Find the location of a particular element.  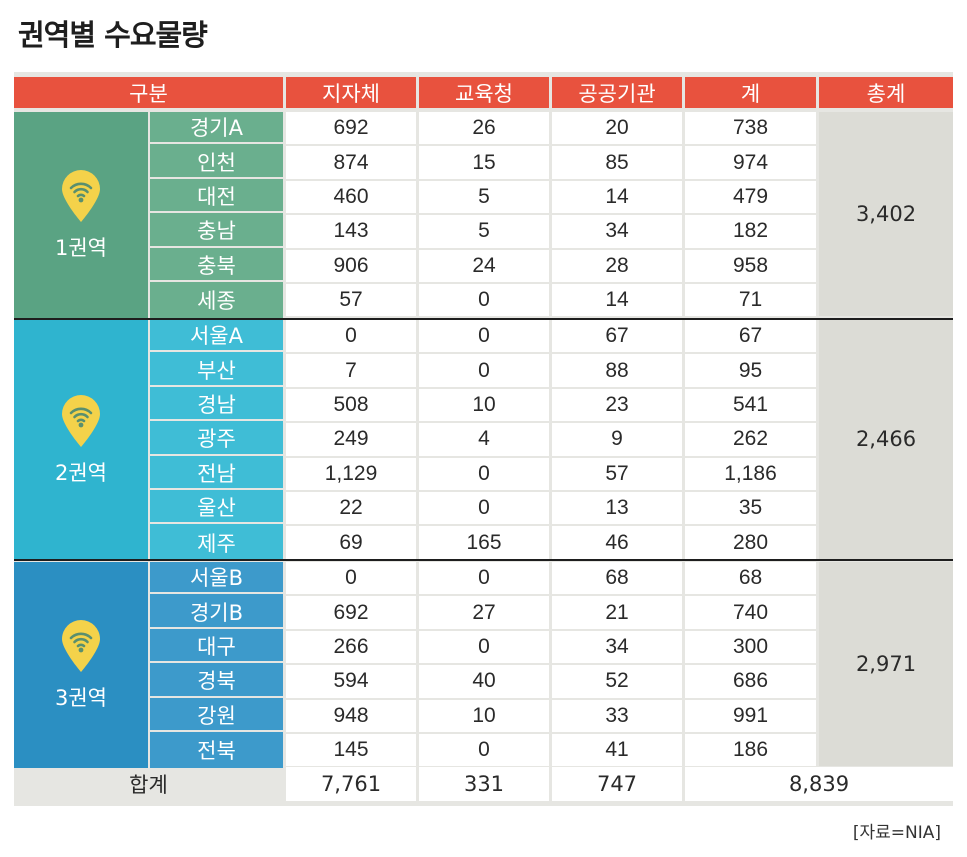

region-label: 2권역 is located at coordinates (80, 473).